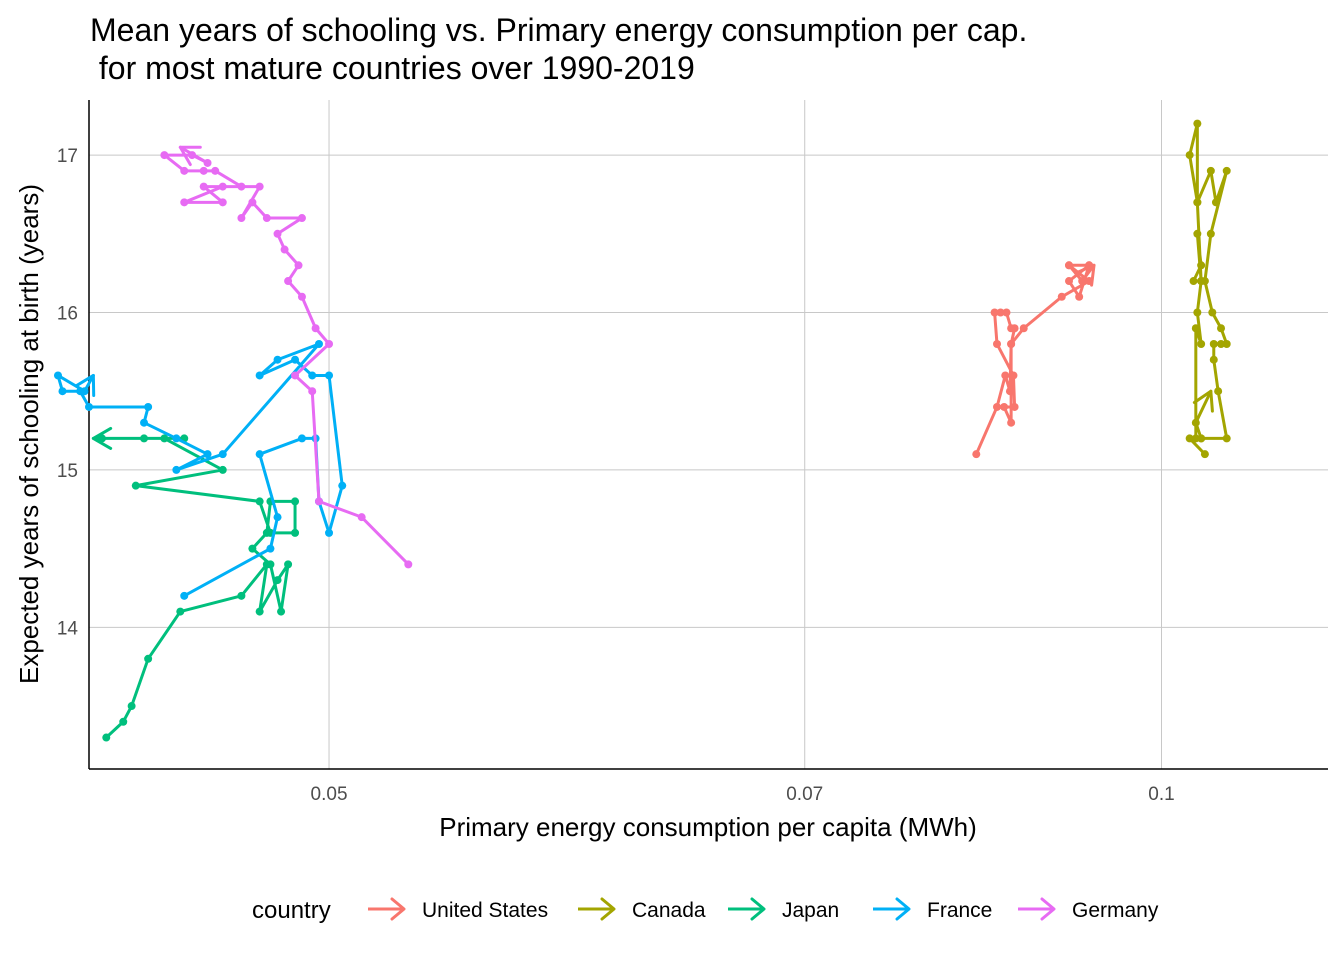 This screenshot has width=1344, height=960. Describe the element at coordinates (67, 156) in the screenshot. I see `y-tick-label: 17` at that location.